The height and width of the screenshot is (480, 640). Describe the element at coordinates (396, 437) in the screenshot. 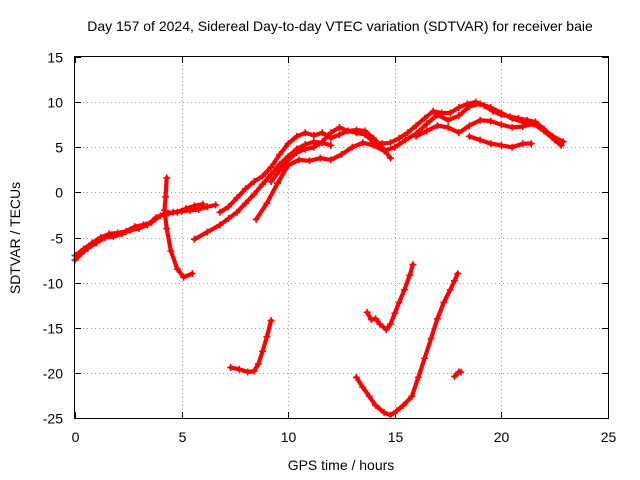

I see `x-tick-label: 15` at that location.